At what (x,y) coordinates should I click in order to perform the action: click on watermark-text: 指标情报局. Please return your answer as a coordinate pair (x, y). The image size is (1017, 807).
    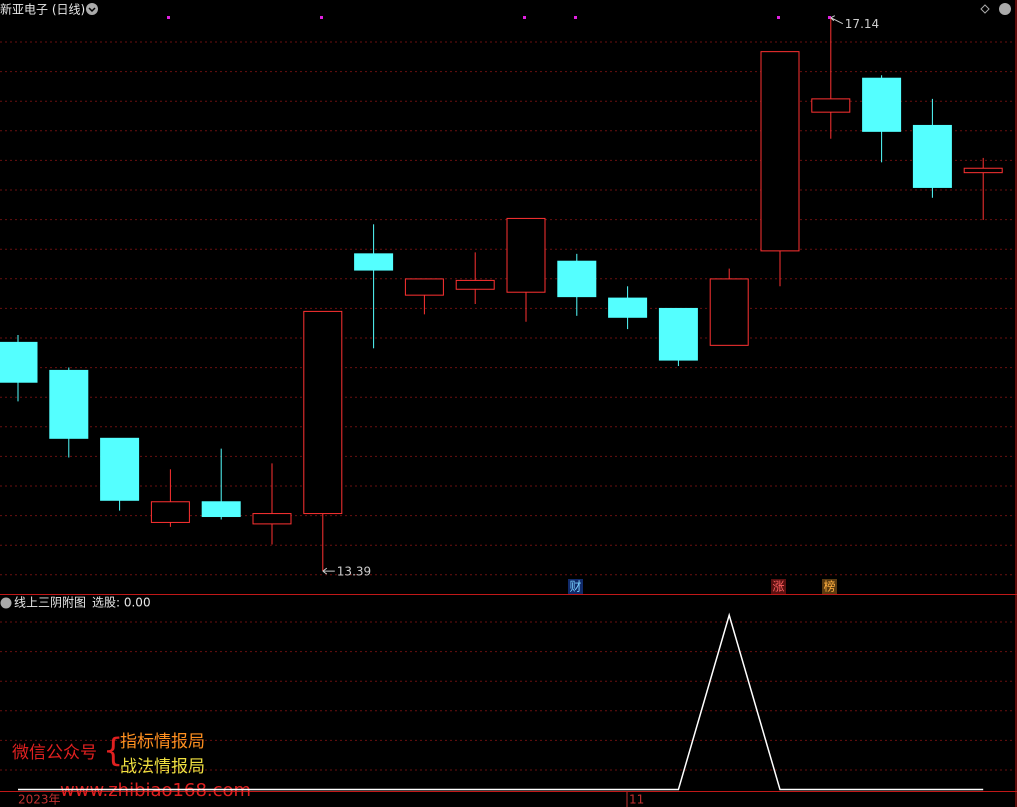
    Looking at the image, I should click on (162, 742).